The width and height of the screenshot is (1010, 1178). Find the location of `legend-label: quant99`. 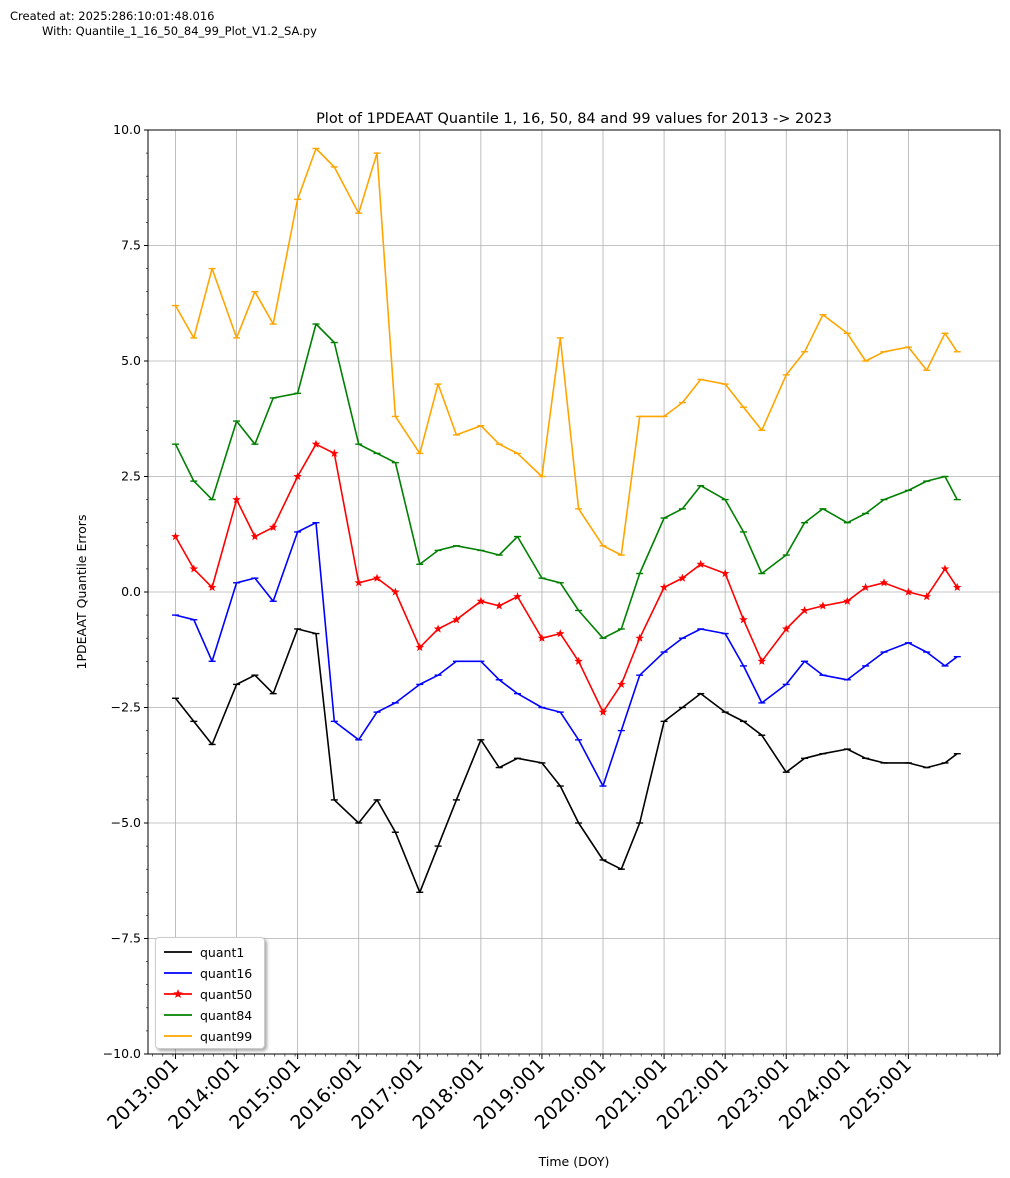

legend-label: quant99 is located at coordinates (226, 1036).